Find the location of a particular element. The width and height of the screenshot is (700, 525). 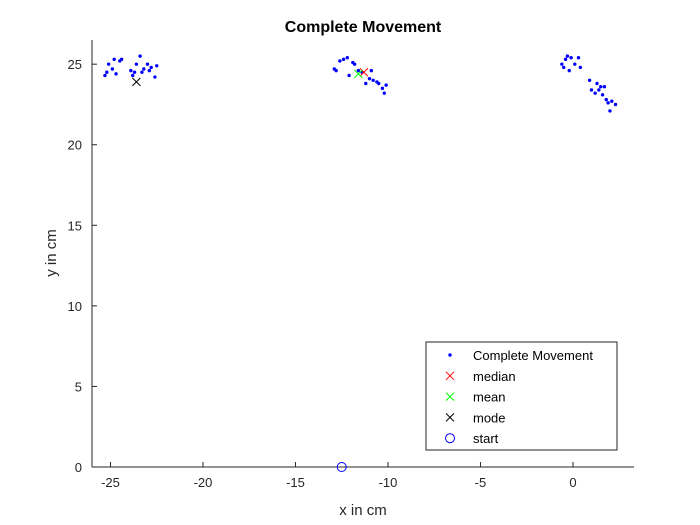

x-axis-label: x in cm is located at coordinates (363, 510).